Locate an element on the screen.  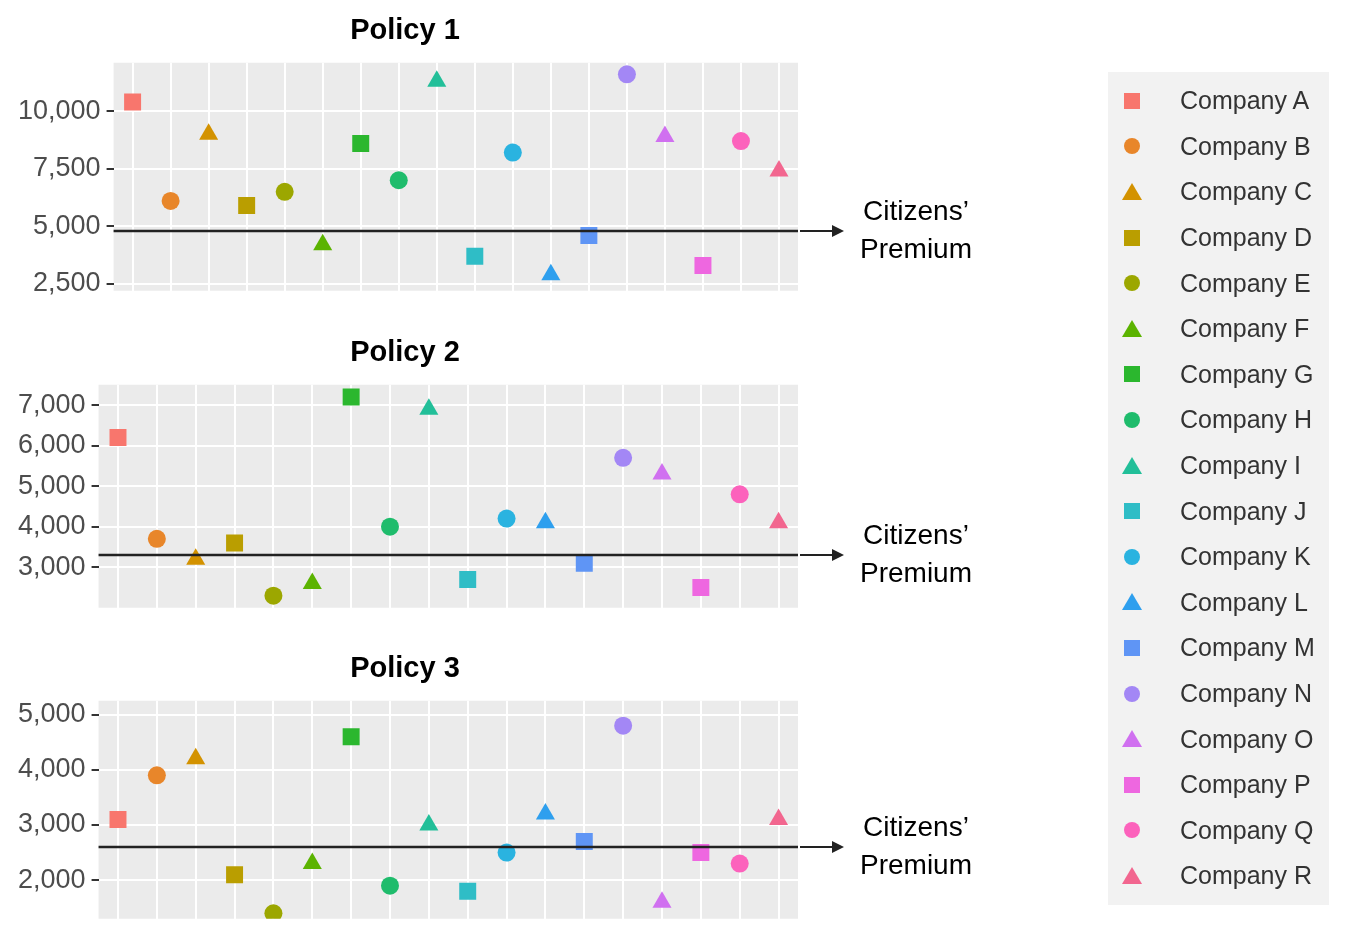
legend-label: Company K is located at coordinates (1245, 557).